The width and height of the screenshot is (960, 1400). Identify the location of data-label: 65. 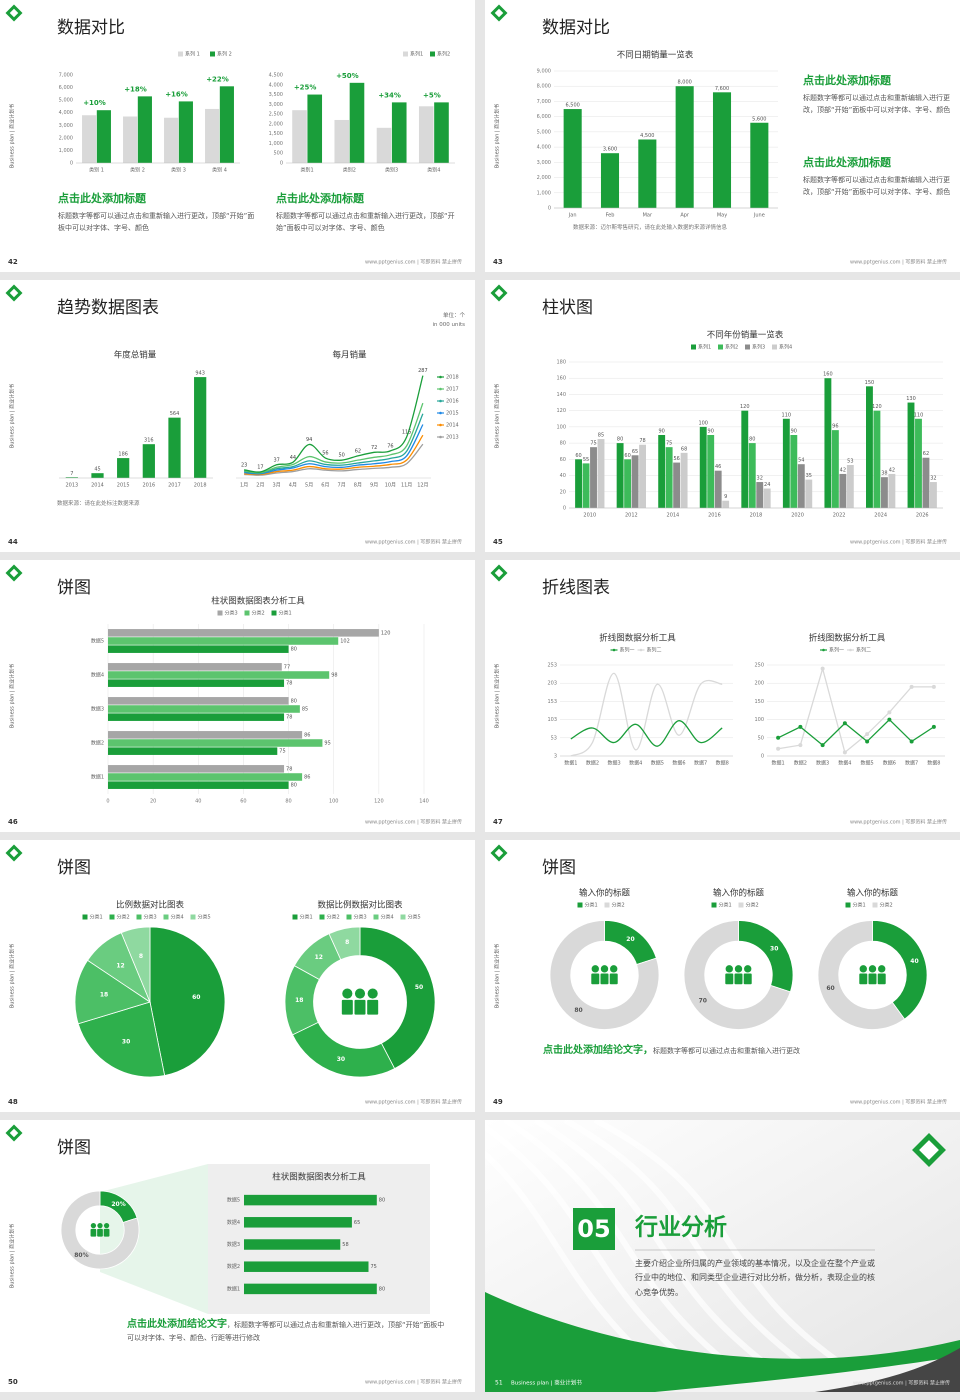
(635, 452).